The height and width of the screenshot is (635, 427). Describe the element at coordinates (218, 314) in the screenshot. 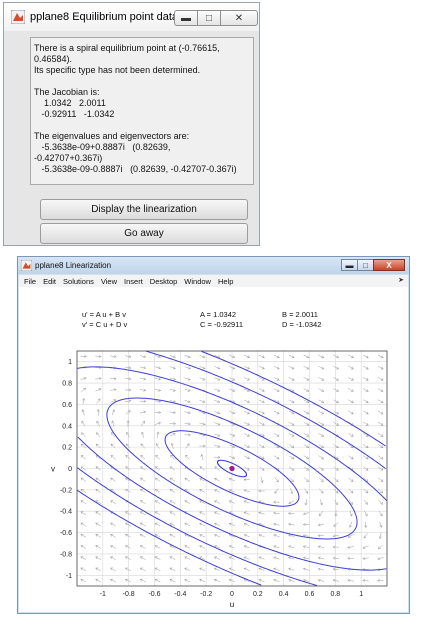

I see `coef-a: A = 1.0342` at that location.